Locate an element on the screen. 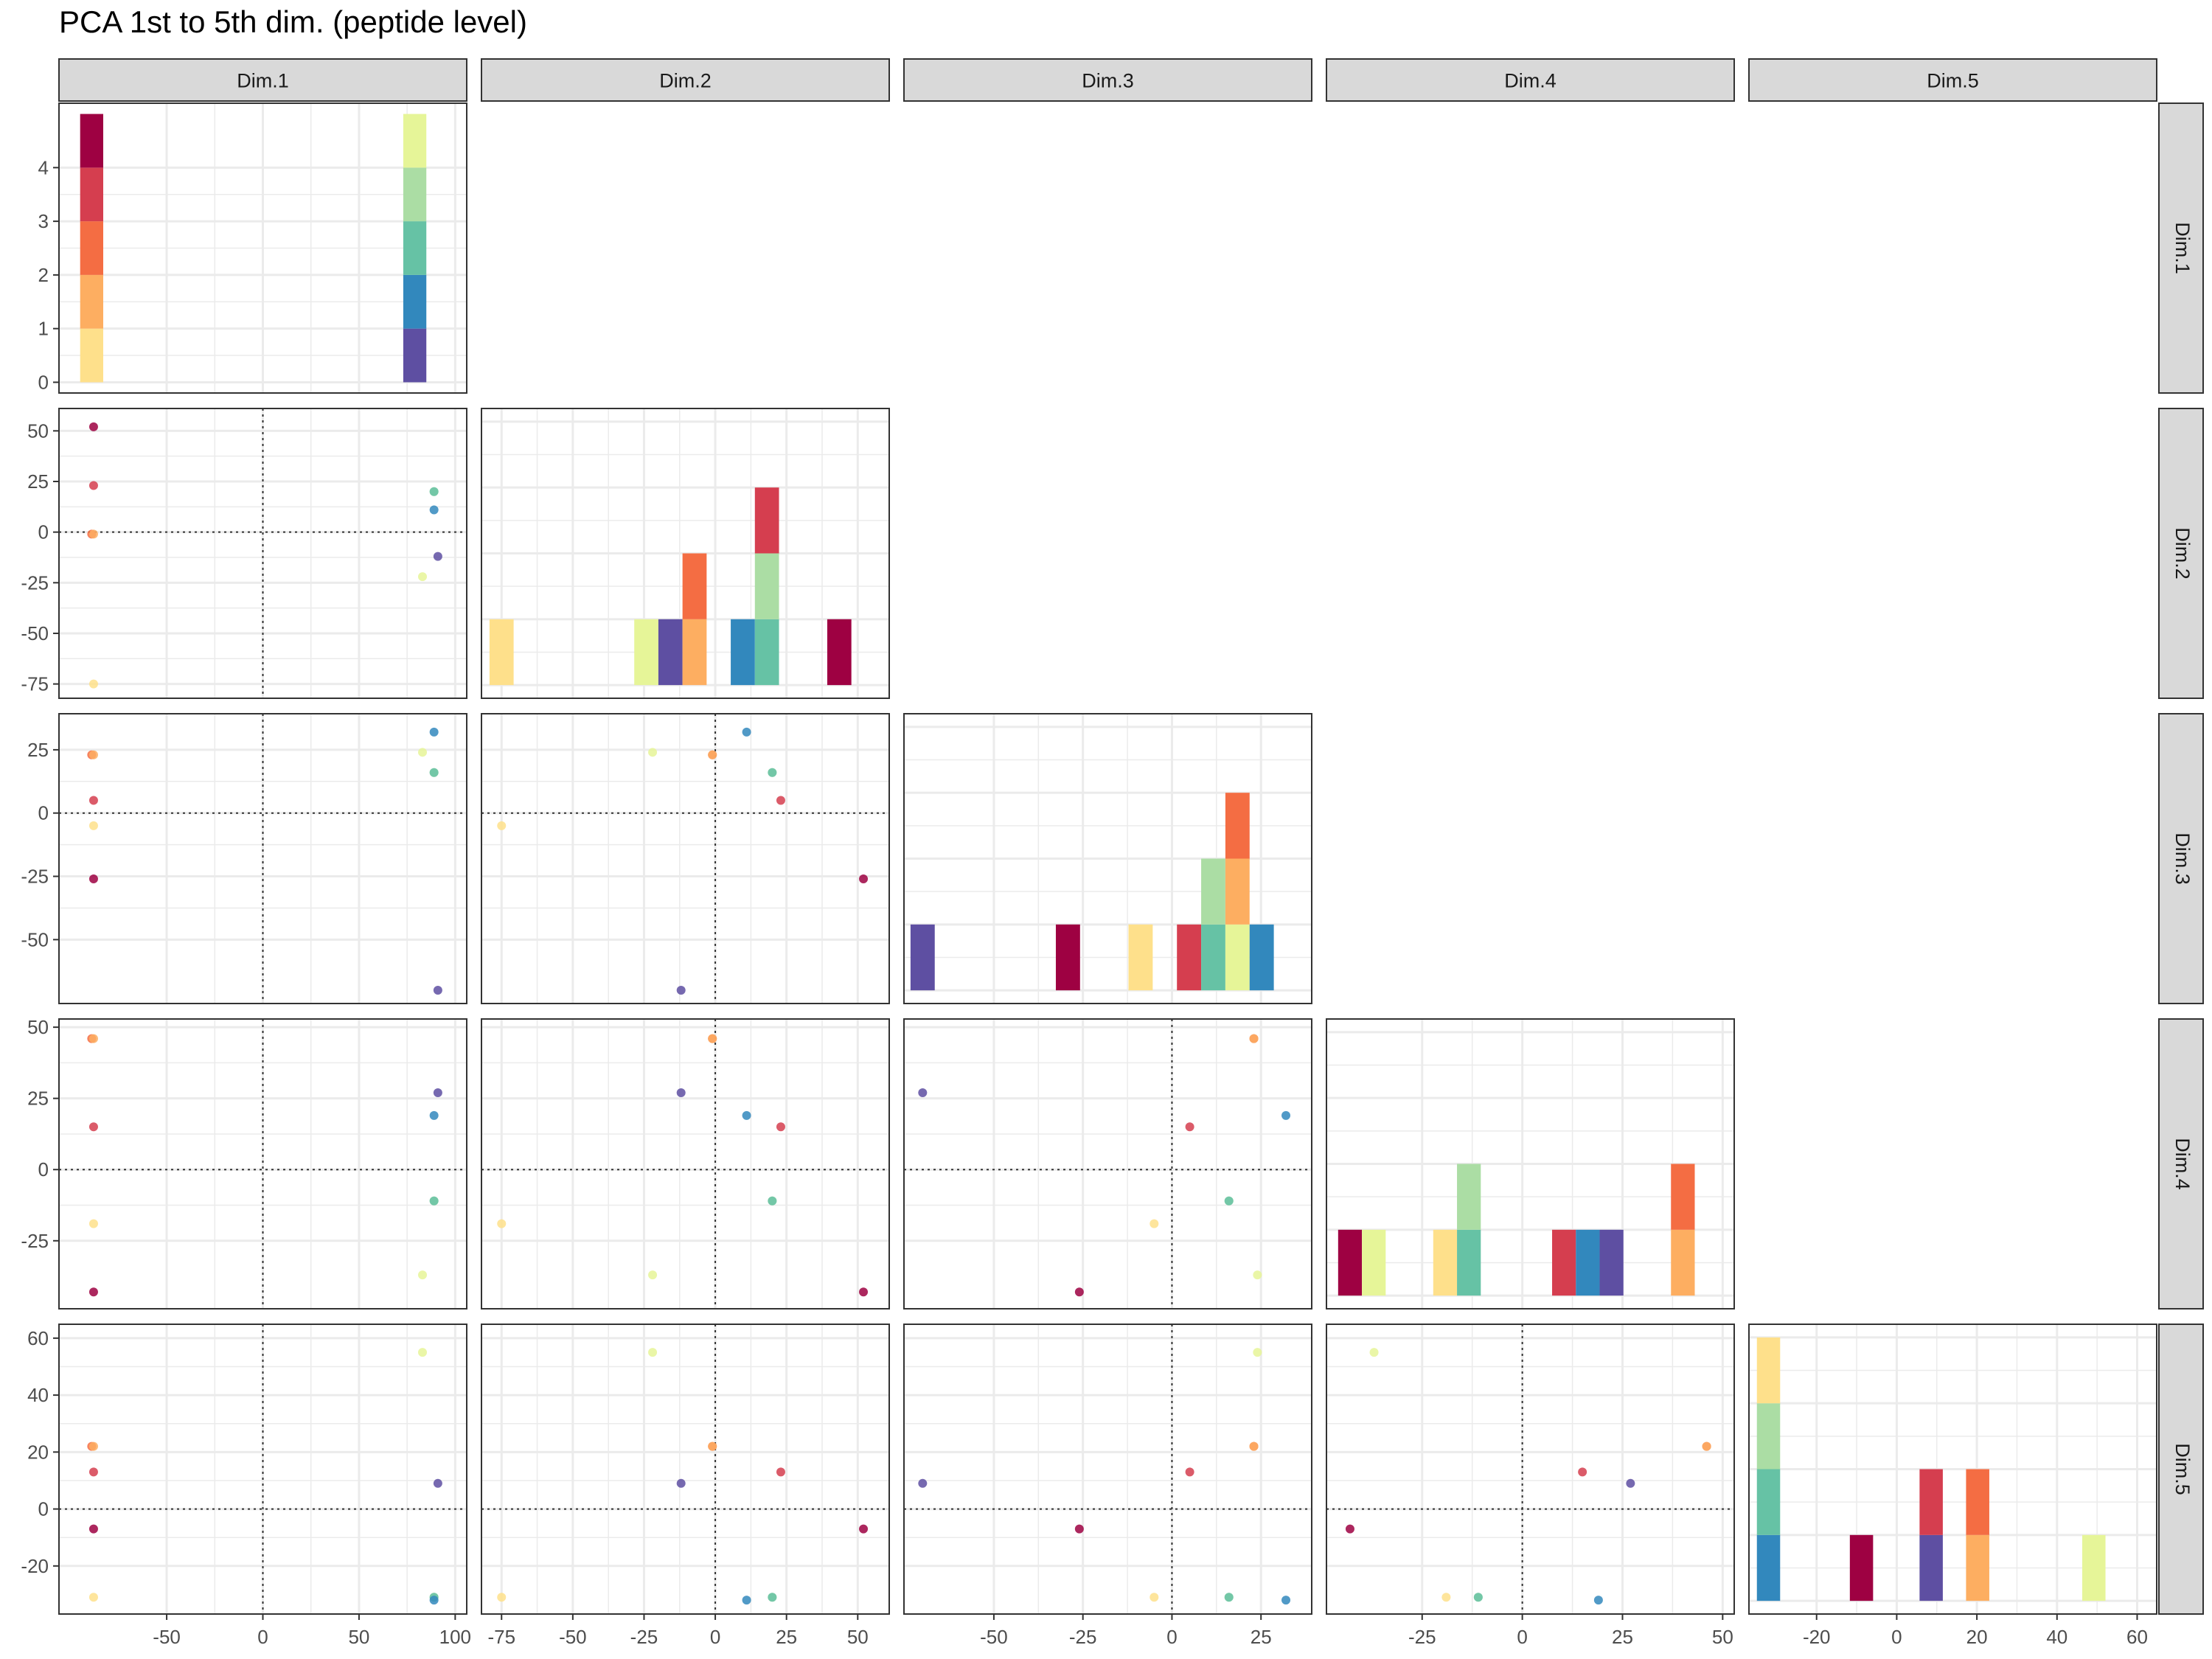  right-strip-label: Dim.5 is located at coordinates (2182, 1469).